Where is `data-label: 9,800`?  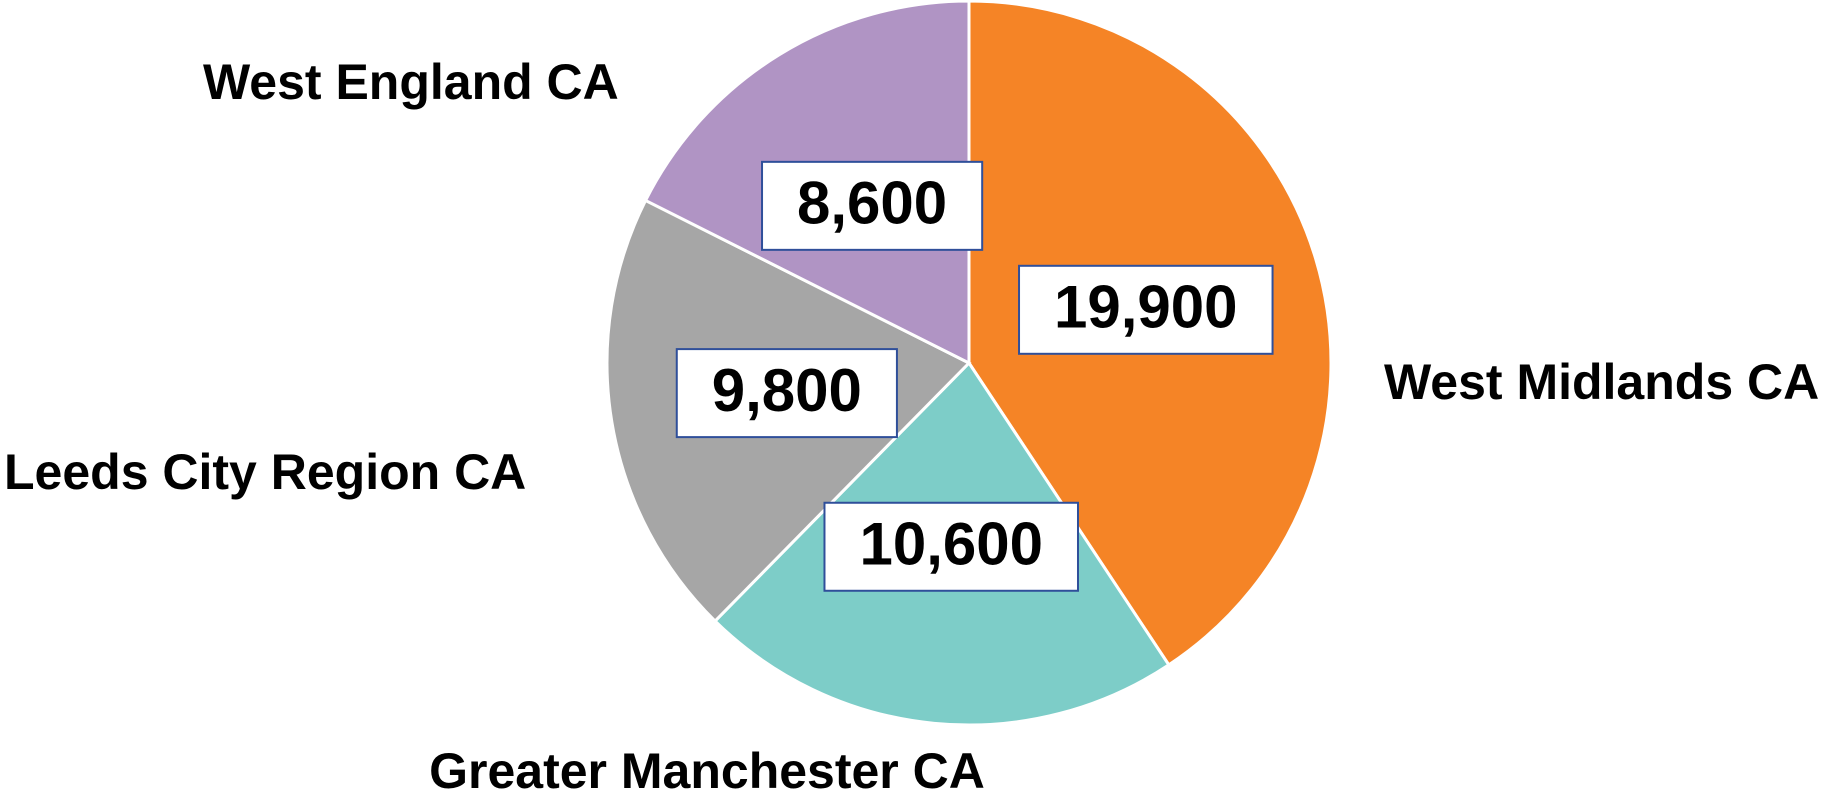 data-label: 9,800 is located at coordinates (787, 390).